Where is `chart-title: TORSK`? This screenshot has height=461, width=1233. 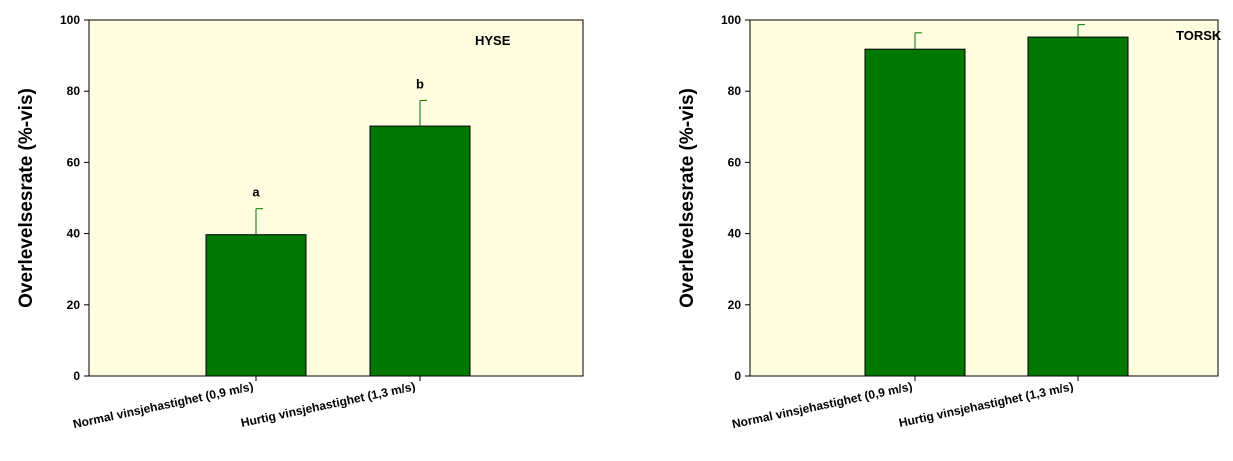
chart-title: TORSK is located at coordinates (1199, 35).